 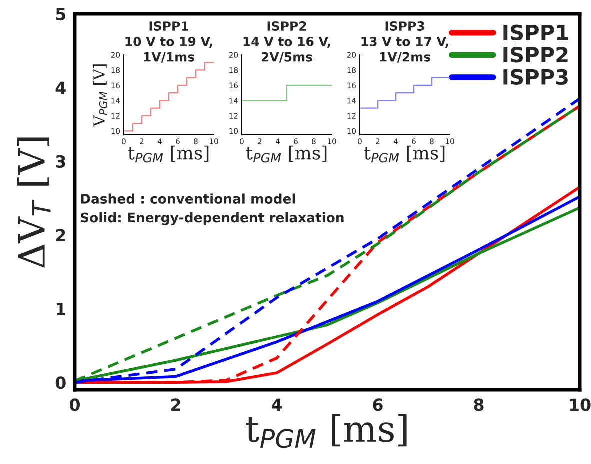 I want to click on chart-title: ISPP3 13 V to 17 V, 1V/2ms, so click(x=405, y=42).